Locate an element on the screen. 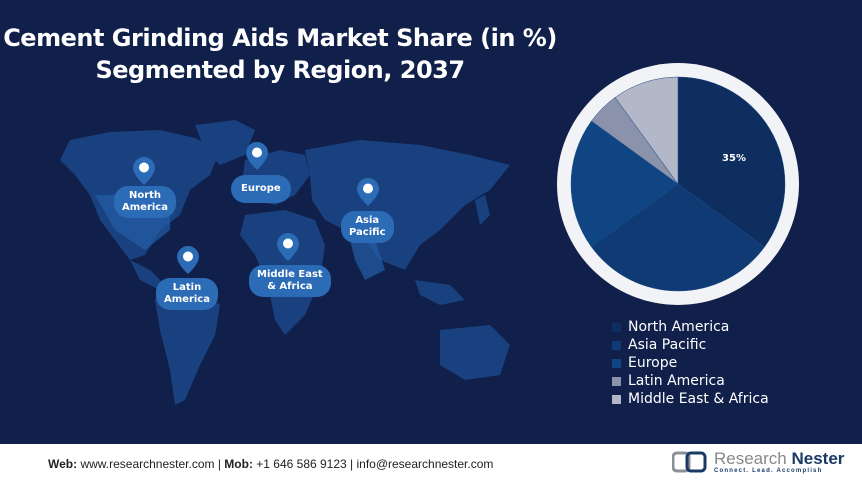 This screenshot has width=862, height=484. pie-slices is located at coordinates (678, 184).